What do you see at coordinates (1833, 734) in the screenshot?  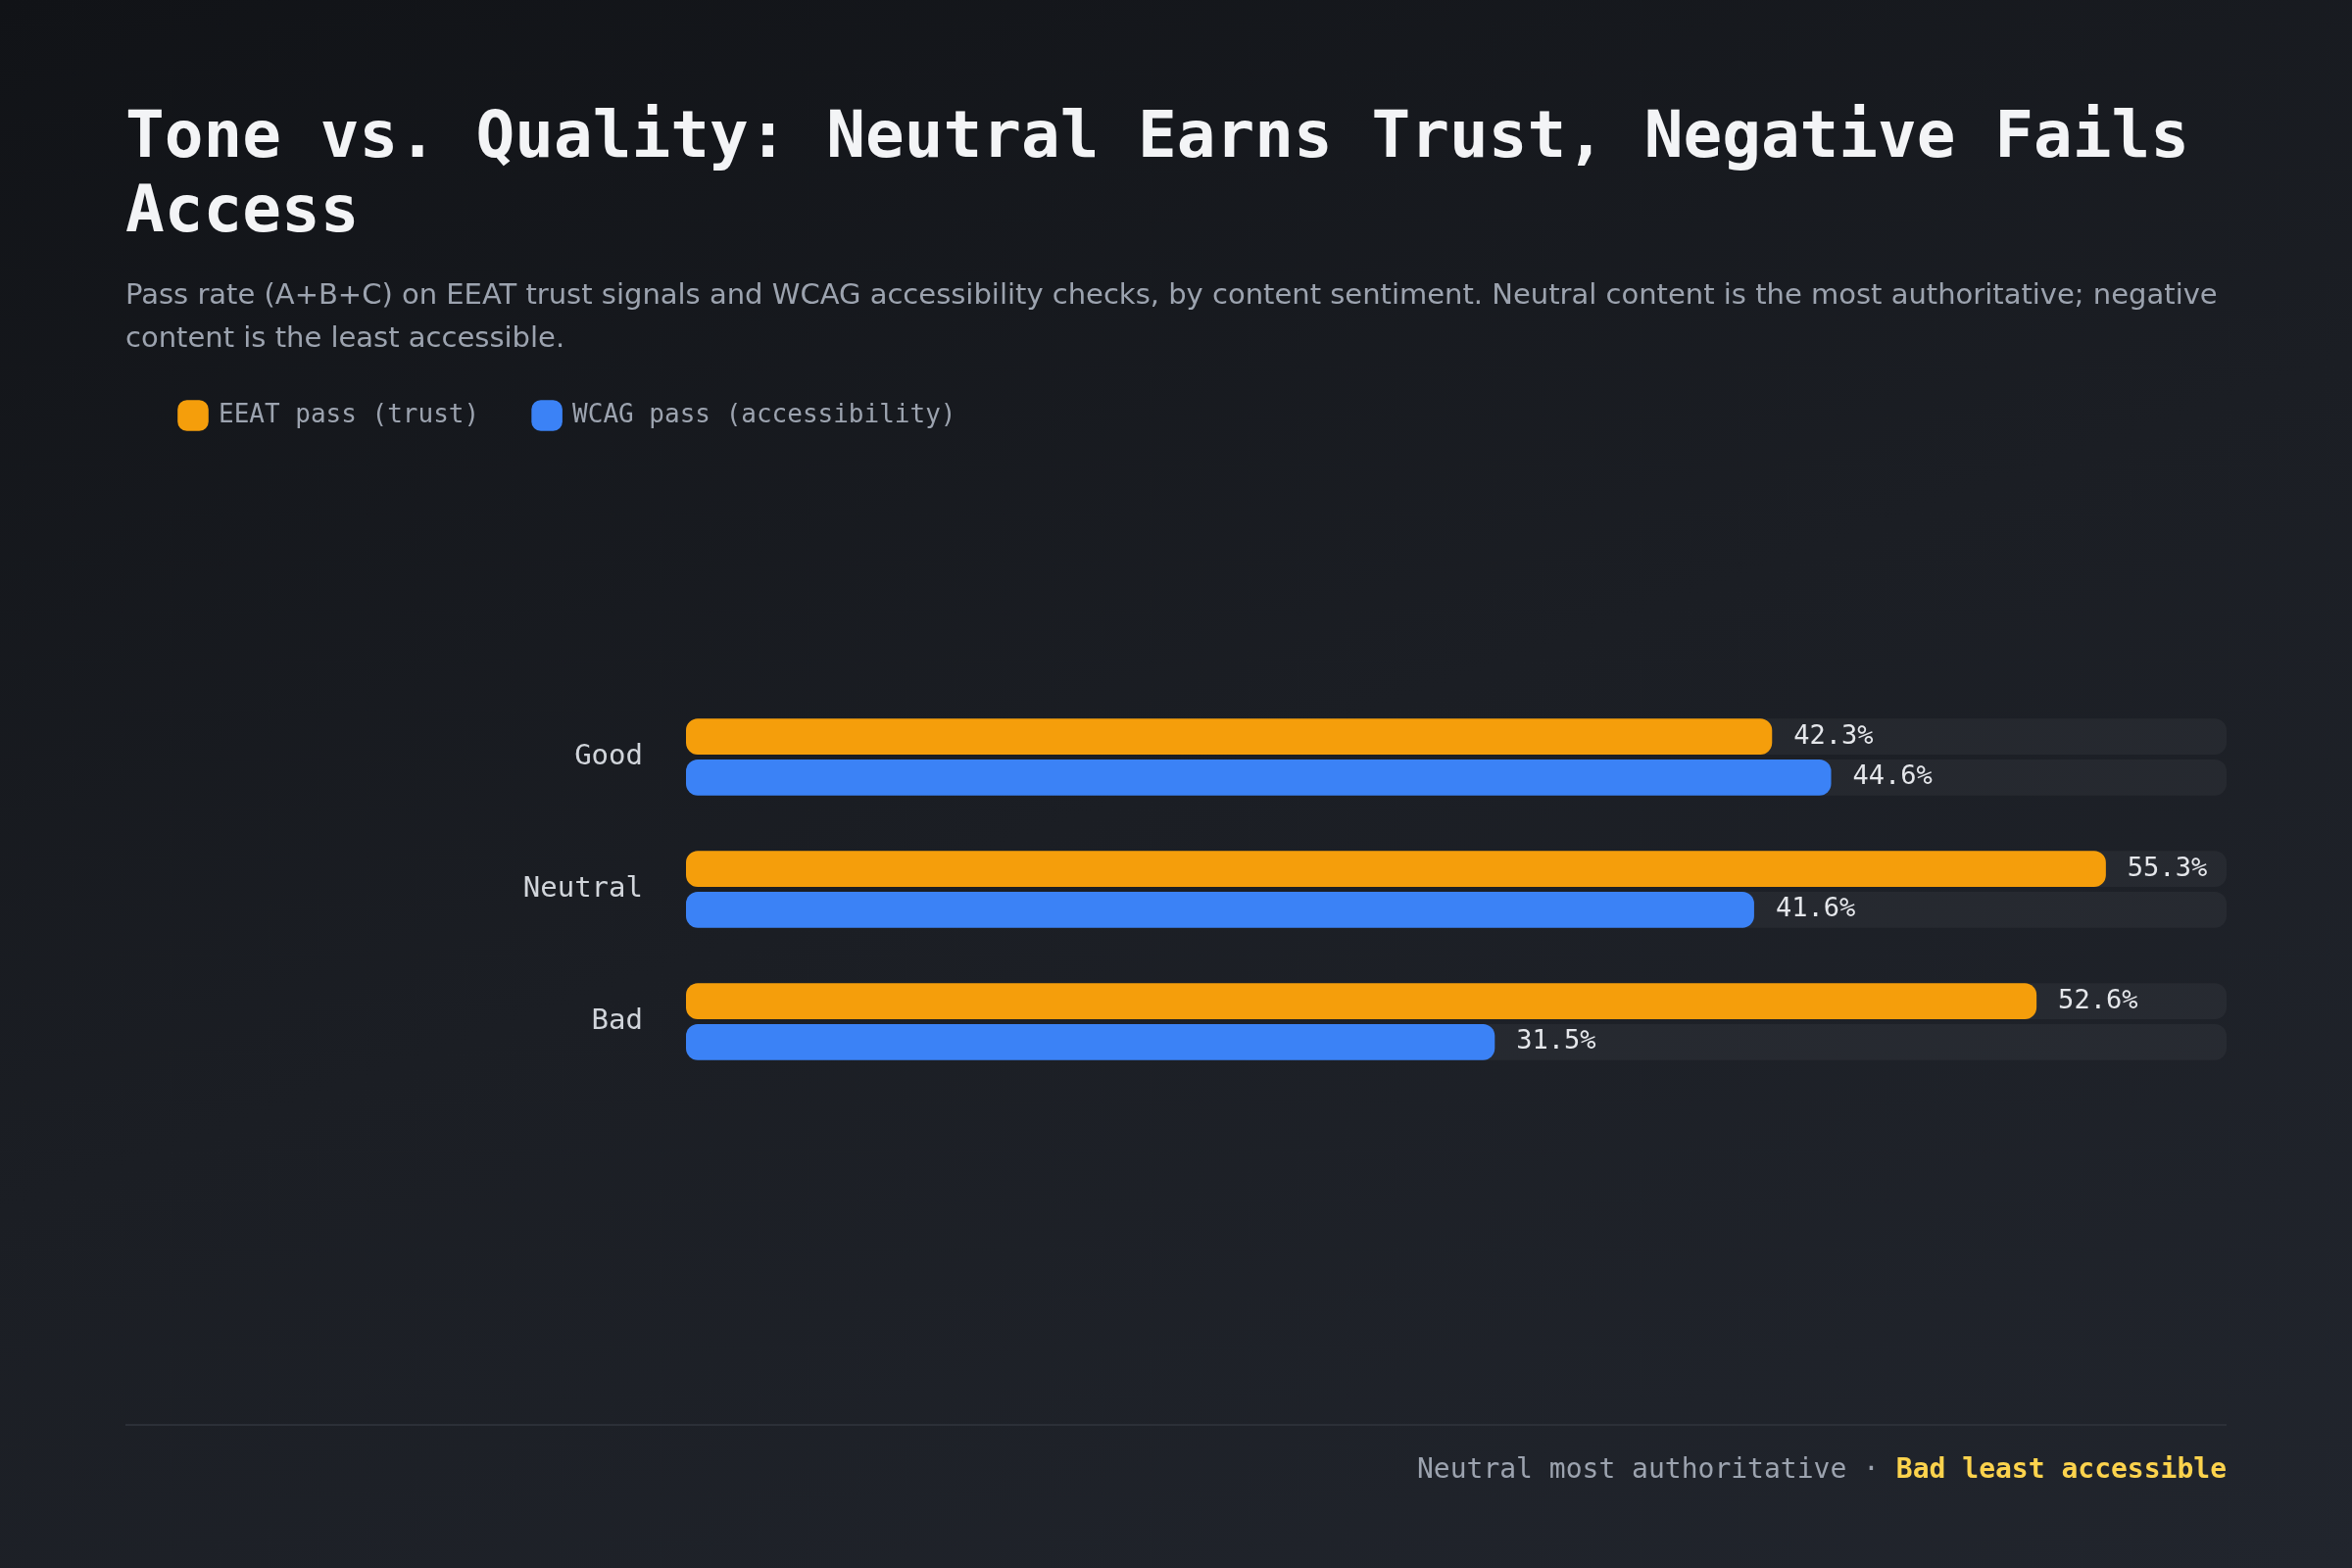 I see `data-label: 42.3%` at bounding box center [1833, 734].